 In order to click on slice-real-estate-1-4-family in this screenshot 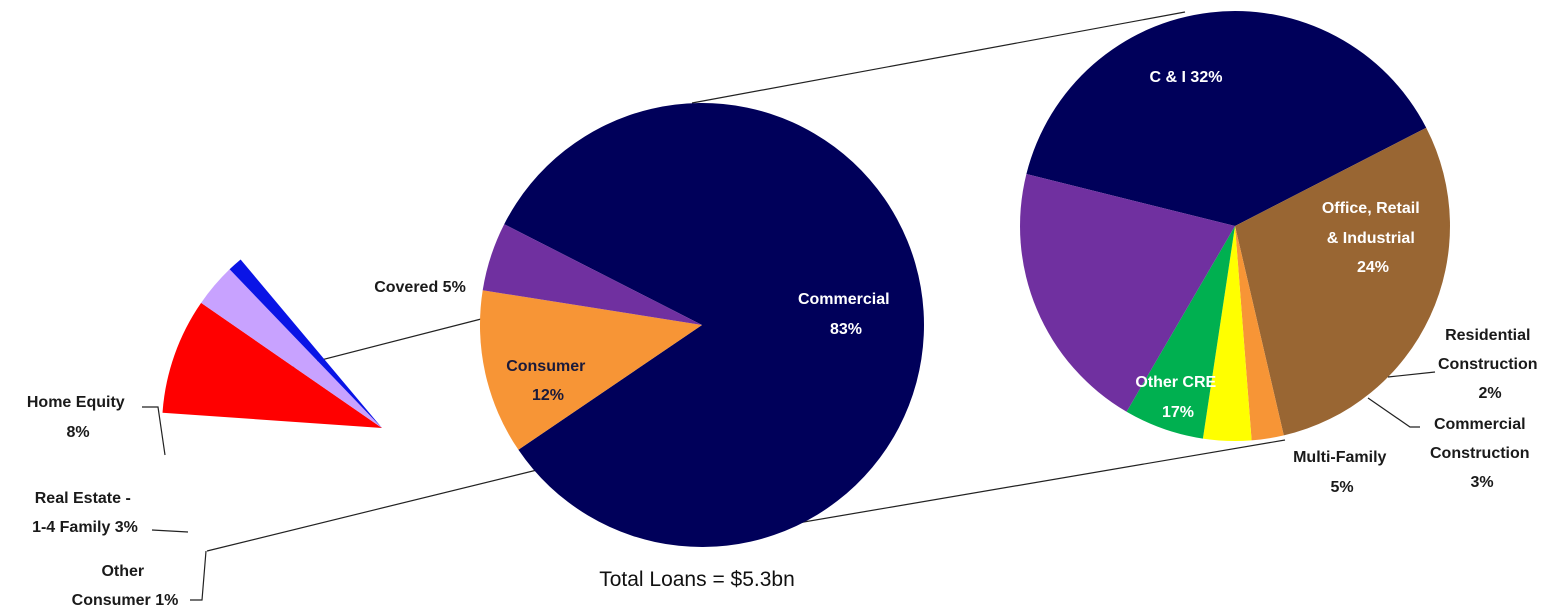, I will do `click(291, 348)`.